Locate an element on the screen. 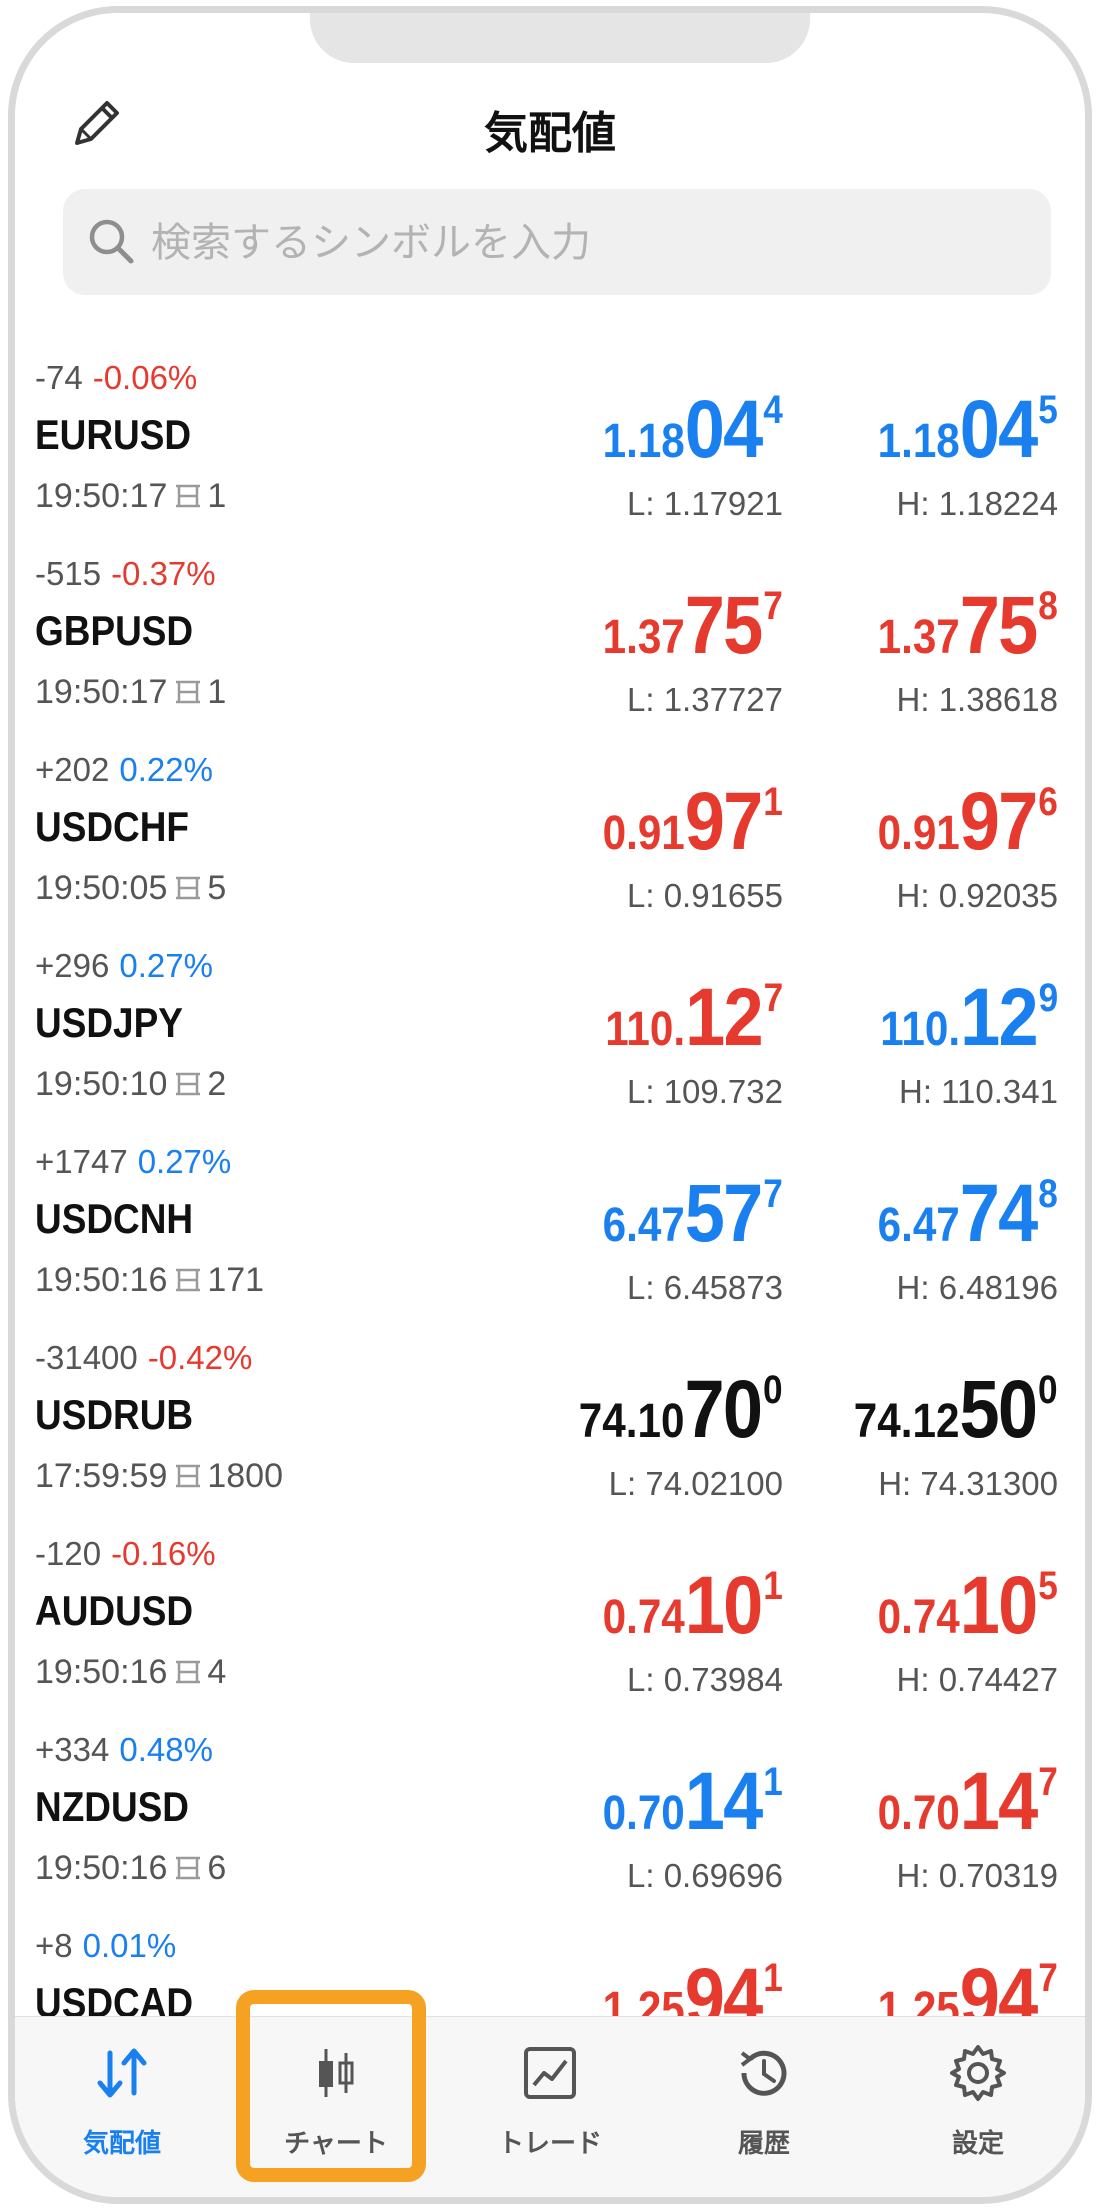  bottom-tab-bar: 気配値 チャート トレード 履歴 設定 is located at coordinates (550, 2106).